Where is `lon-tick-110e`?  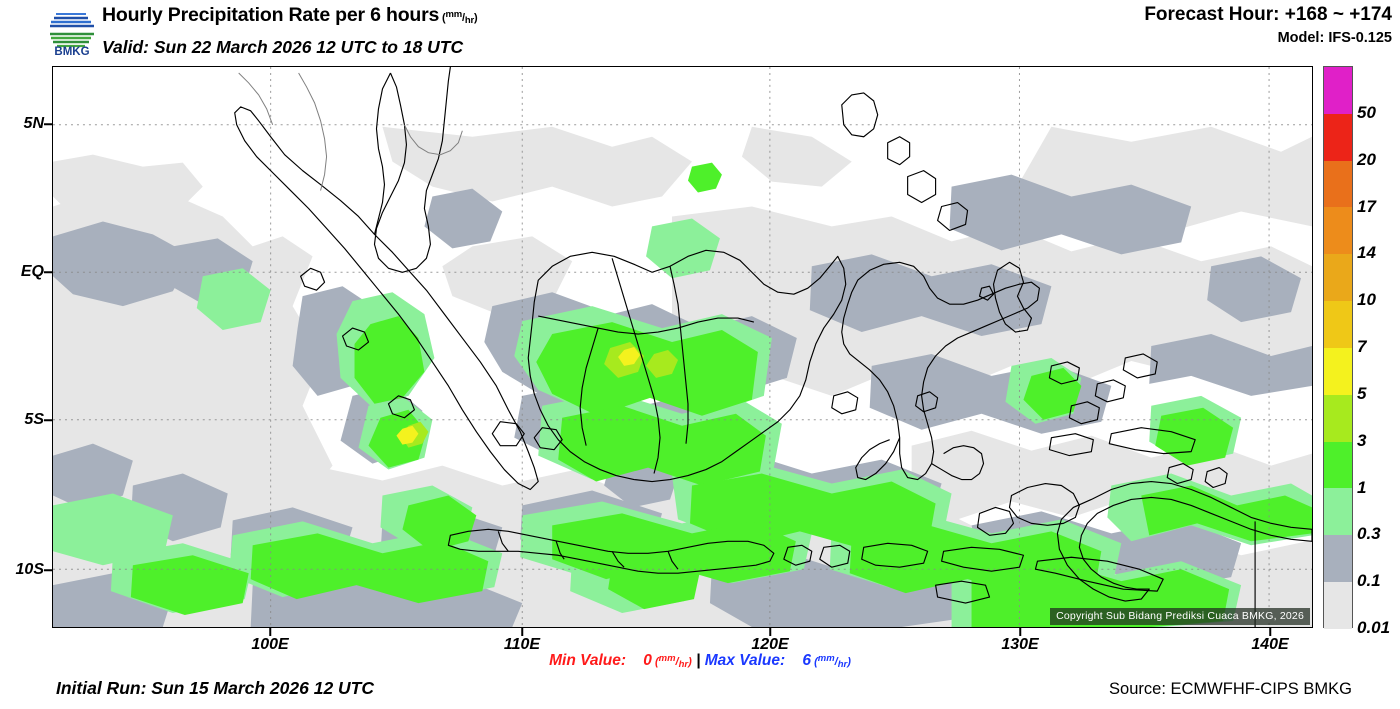
lon-tick-110e is located at coordinates (522, 632).